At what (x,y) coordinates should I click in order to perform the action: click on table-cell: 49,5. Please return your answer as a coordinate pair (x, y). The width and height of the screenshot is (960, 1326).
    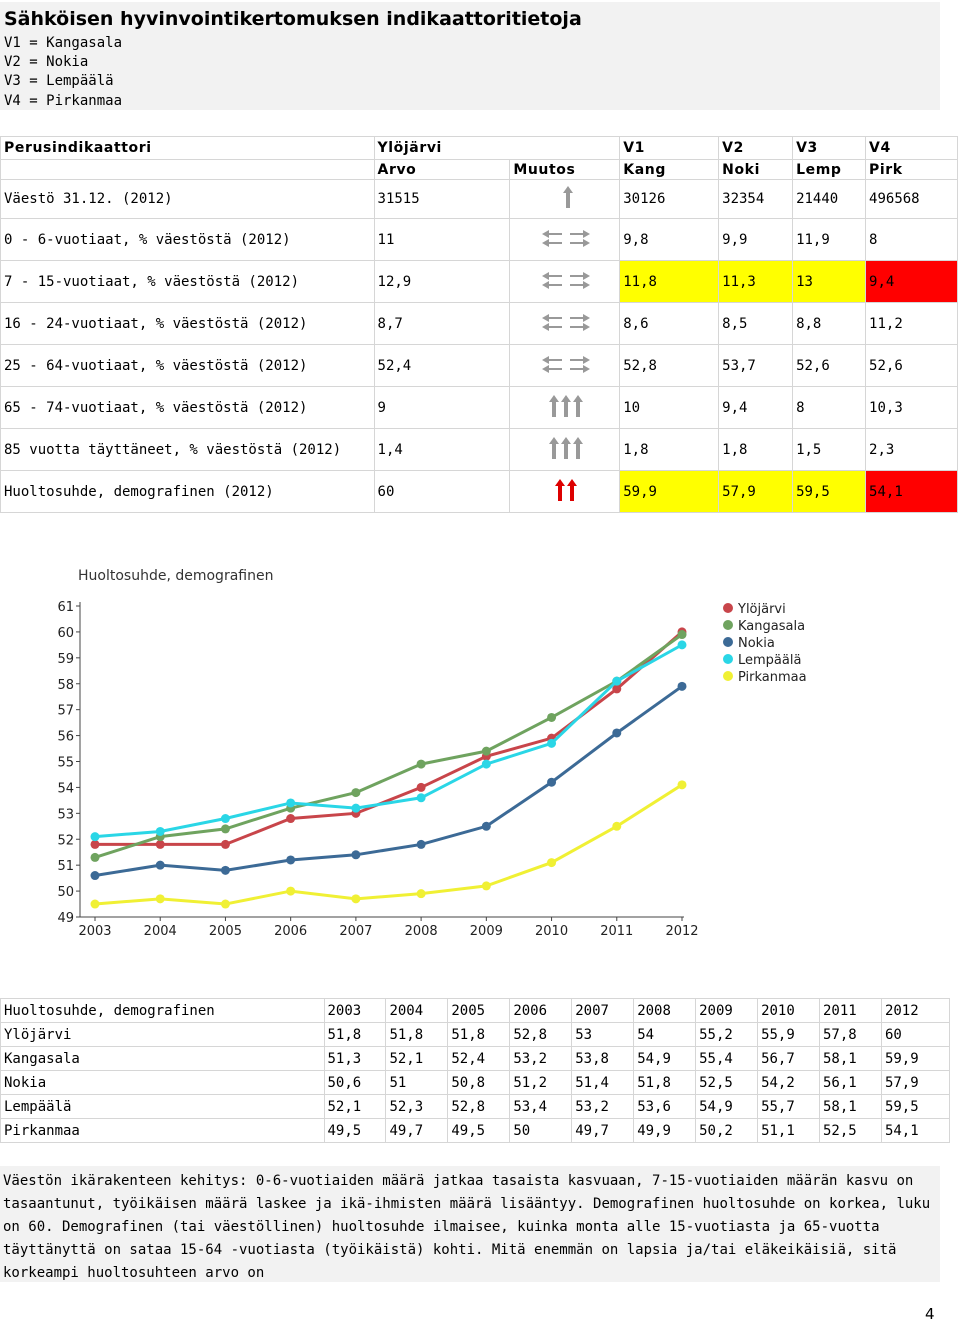
    Looking at the image, I should click on (355, 1130).